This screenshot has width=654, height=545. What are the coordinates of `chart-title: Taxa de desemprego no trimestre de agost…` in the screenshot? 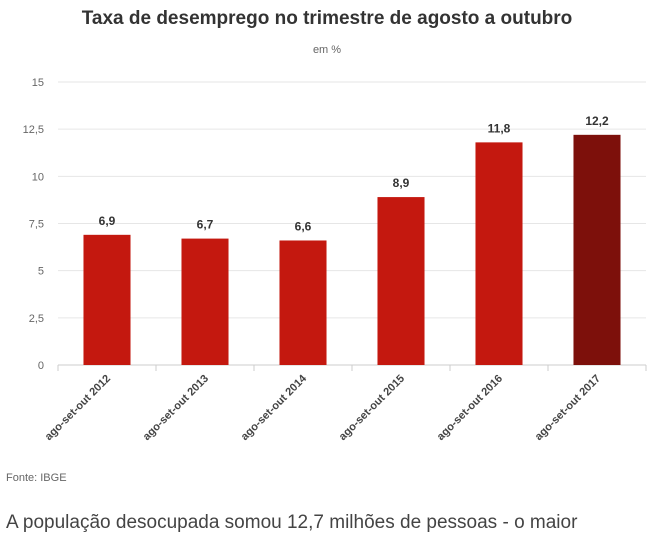 It's located at (327, 18).